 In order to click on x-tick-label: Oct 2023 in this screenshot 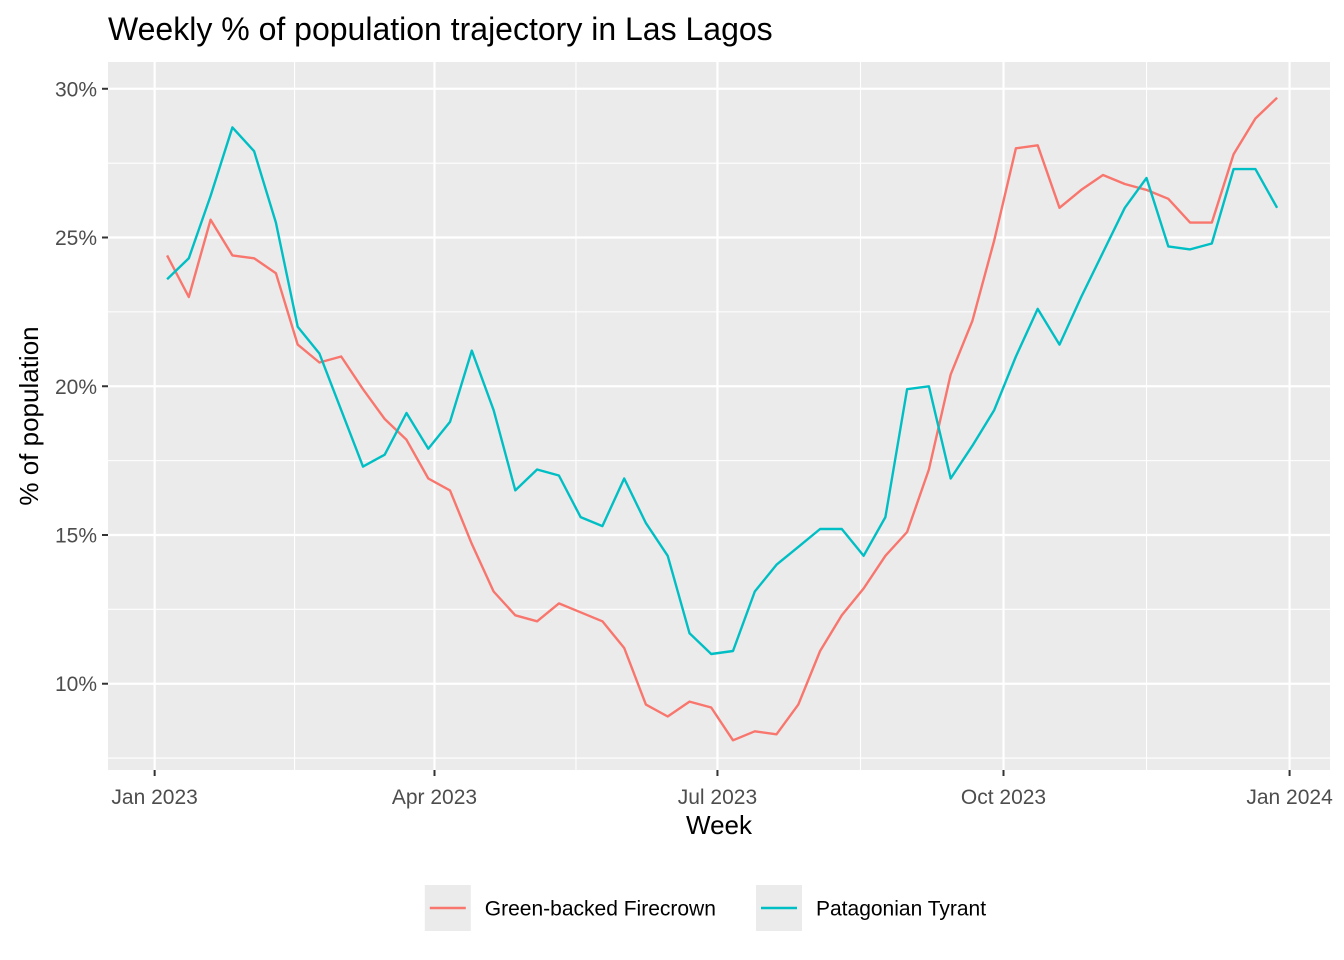, I will do `click(1003, 797)`.